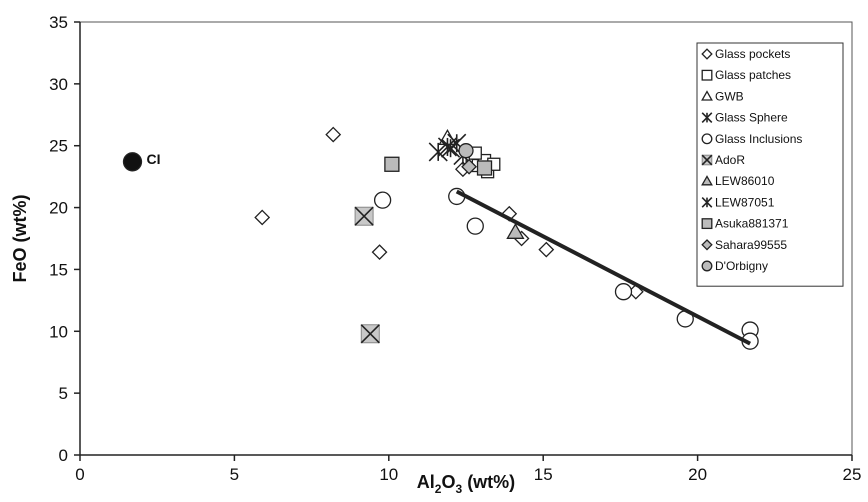 This screenshot has width=868, height=502. I want to click on y-tick-label: 0, so click(63, 455).